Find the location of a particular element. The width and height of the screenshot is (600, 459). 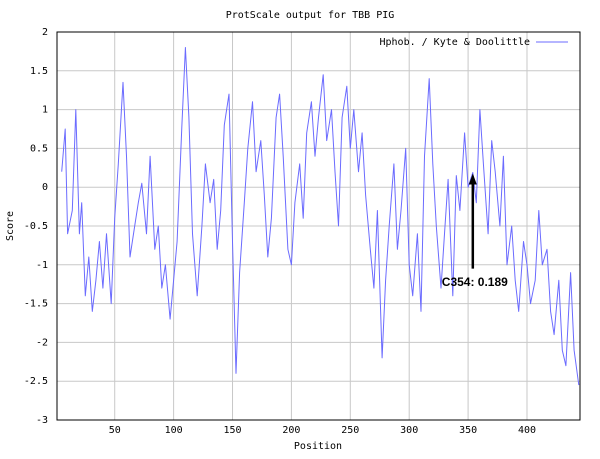

x-tick-label: 200 is located at coordinates (291, 430).